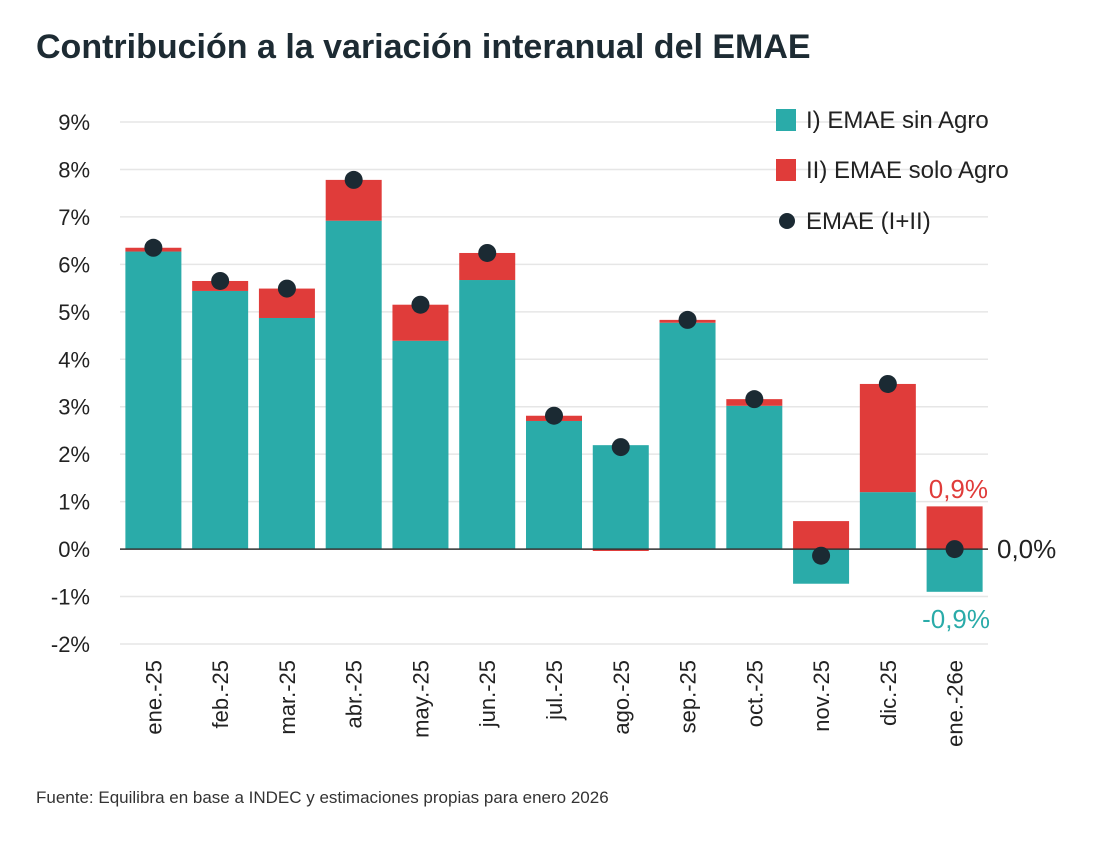  What do you see at coordinates (958, 489) in the screenshot?
I see `annotation-agro: 0,9%` at bounding box center [958, 489].